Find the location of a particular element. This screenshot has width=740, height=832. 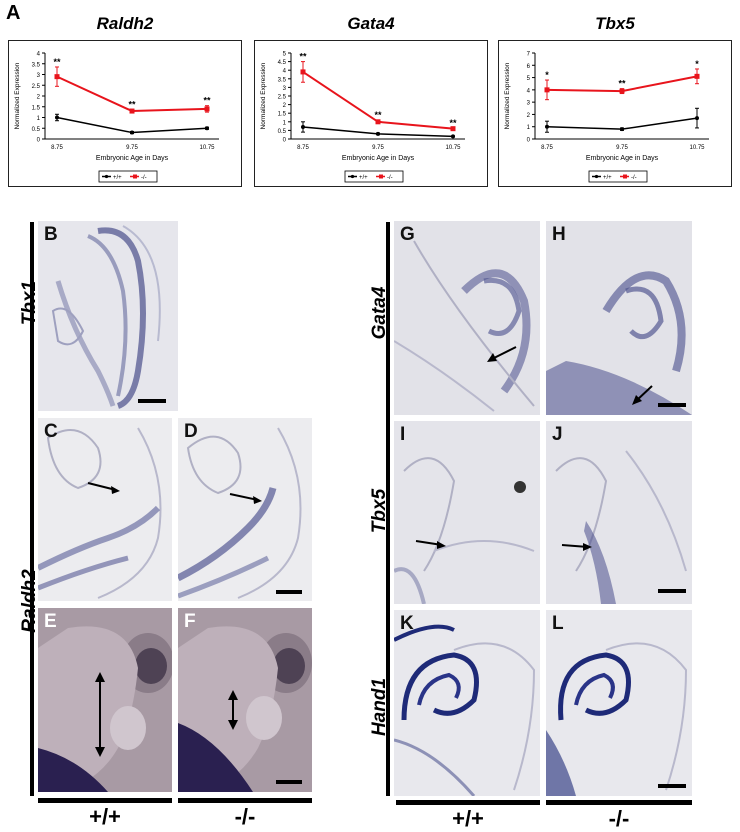

y-tick-label: 0.5 is located at coordinates (282, 132).